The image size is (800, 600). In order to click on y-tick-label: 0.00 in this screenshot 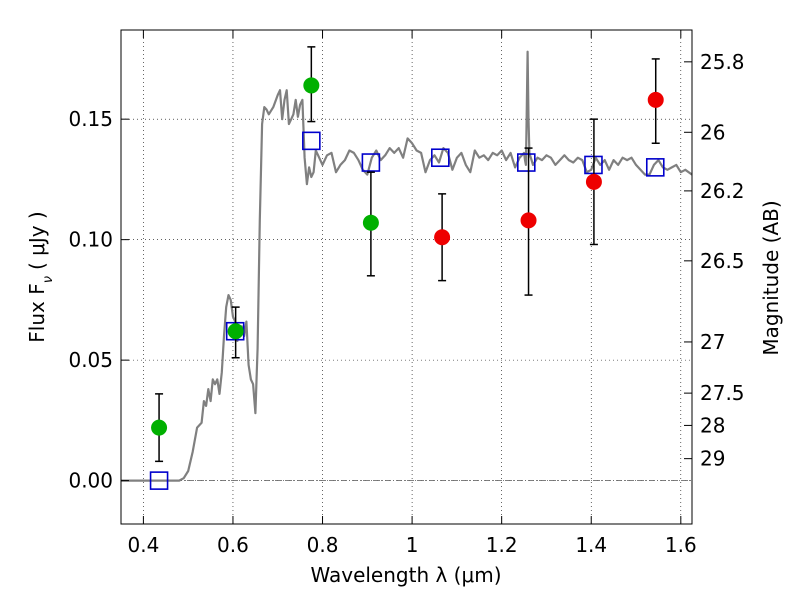, I will do `click(90, 481)`.